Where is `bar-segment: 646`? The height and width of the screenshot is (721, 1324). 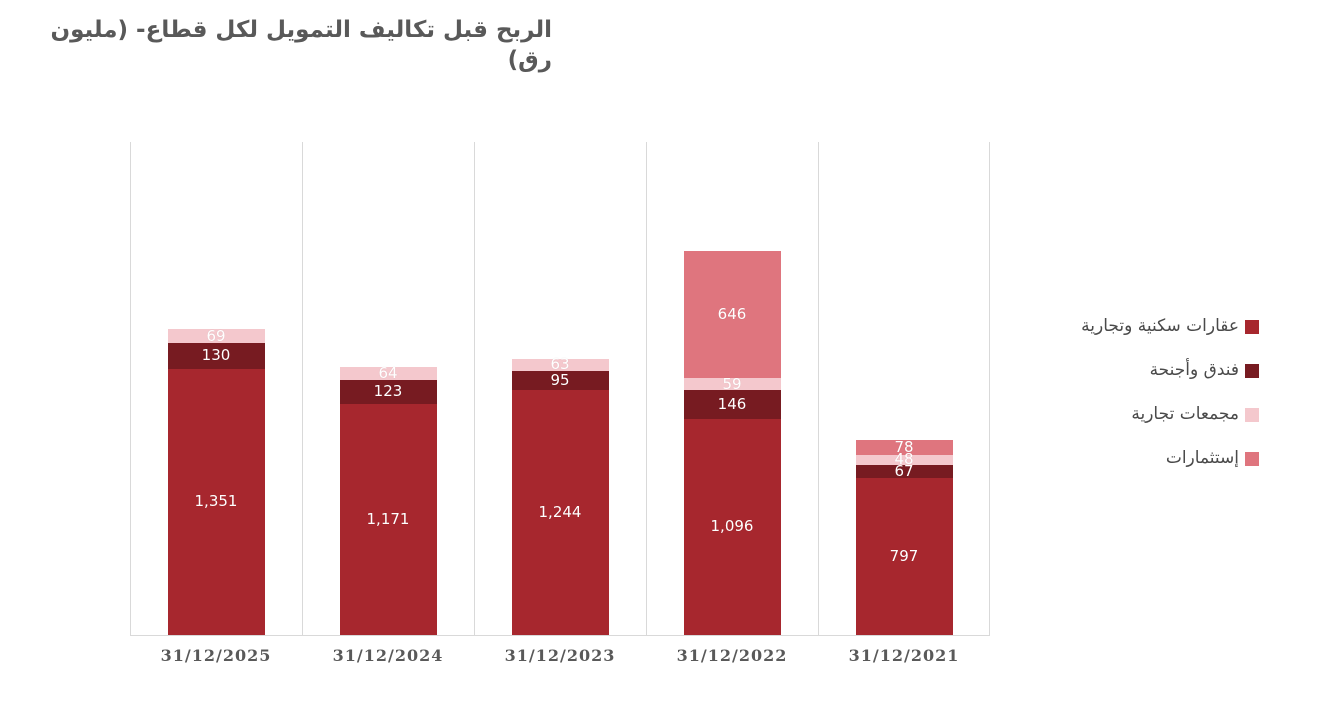 bar-segment: 646 is located at coordinates (732, 315).